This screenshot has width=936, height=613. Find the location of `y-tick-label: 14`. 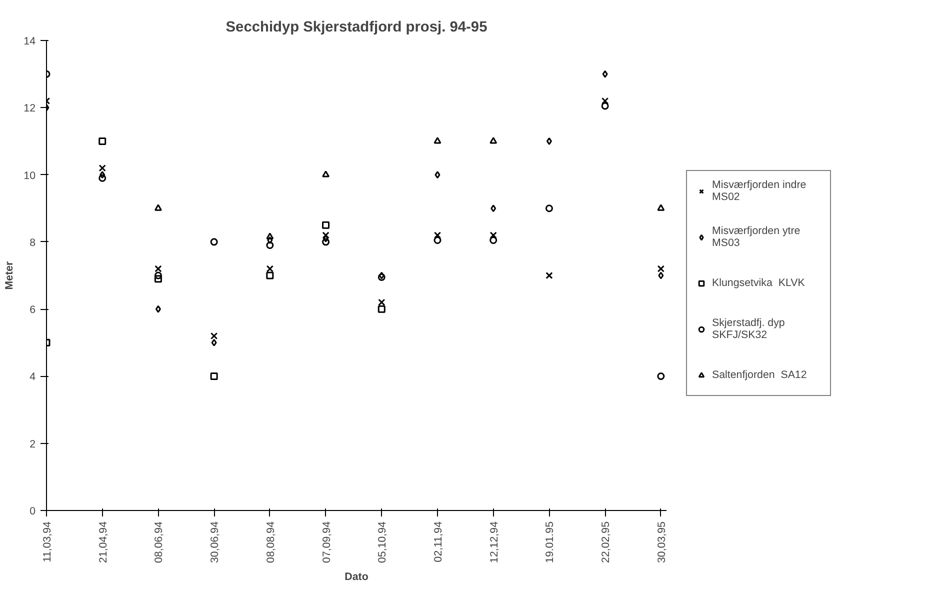

y-tick-label: 14 is located at coordinates (30, 42).